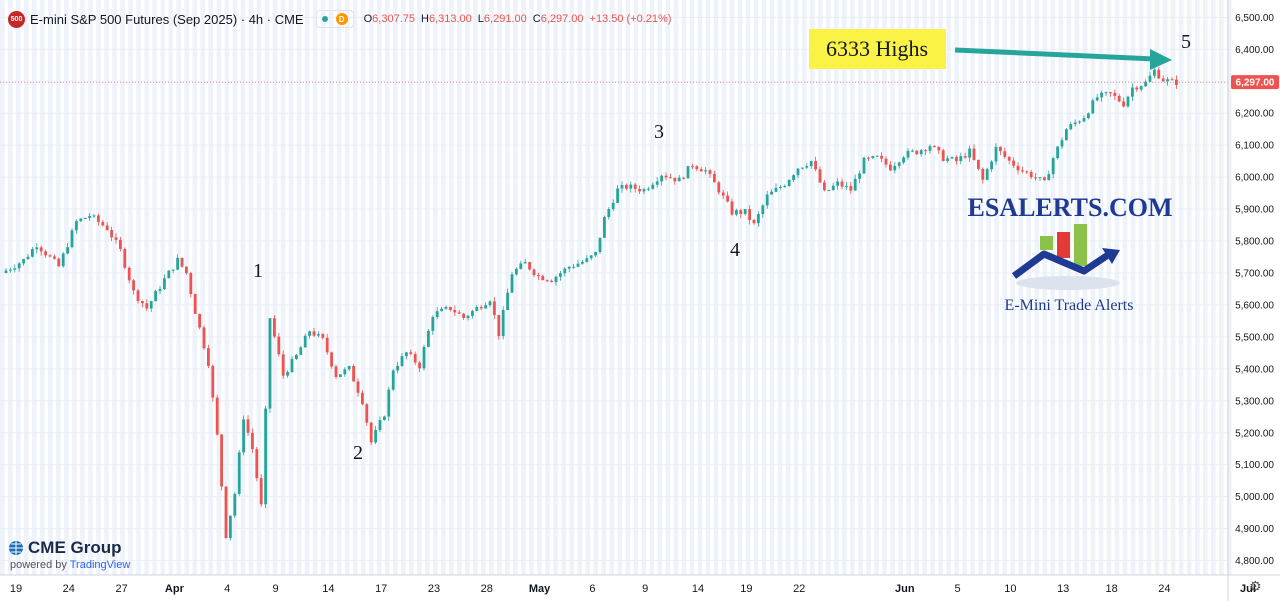 Image resolution: width=1280 pixels, height=601 pixels. Describe the element at coordinates (1254, 305) in the screenshot. I see `y-tick-label: 5,600.00` at that location.